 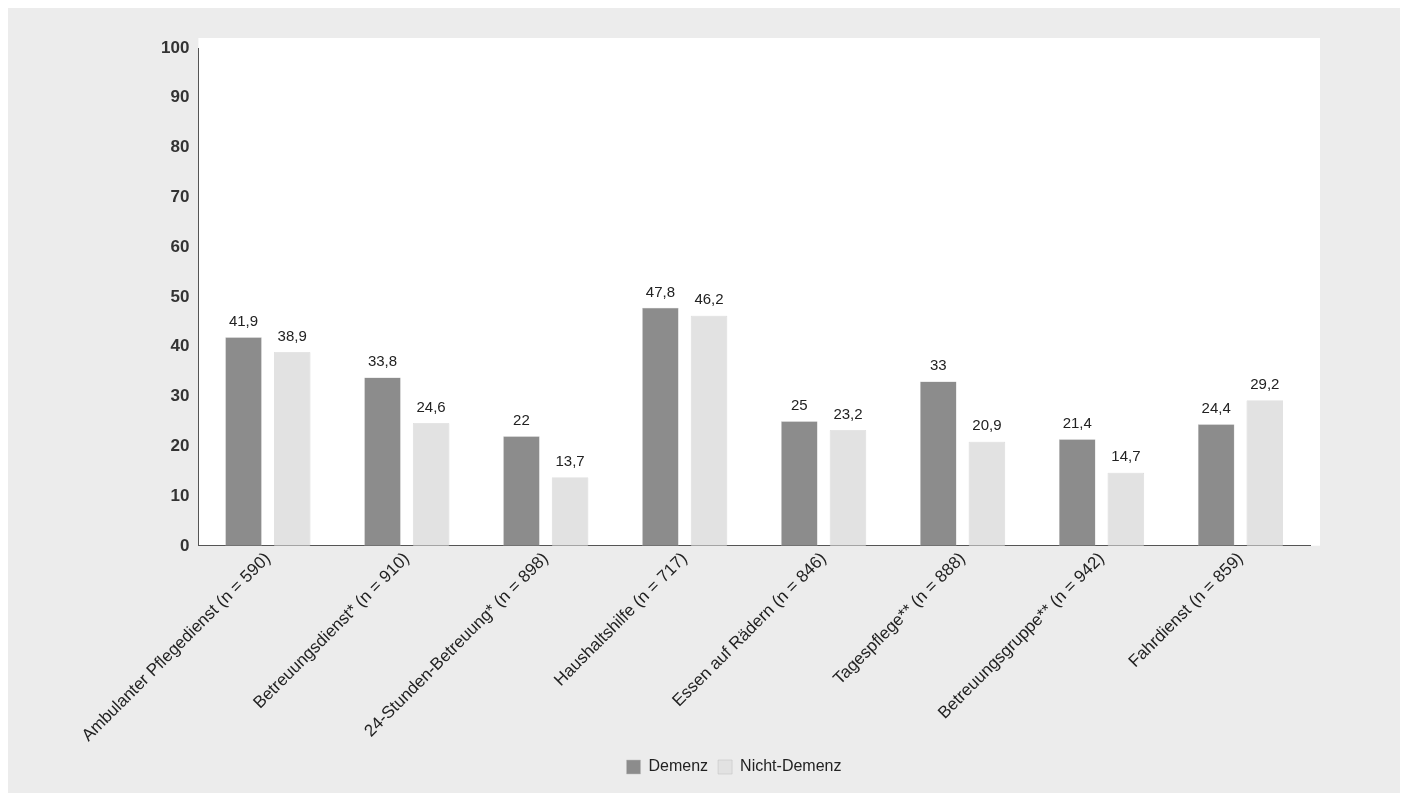 I want to click on data-label: 22, so click(x=521, y=419).